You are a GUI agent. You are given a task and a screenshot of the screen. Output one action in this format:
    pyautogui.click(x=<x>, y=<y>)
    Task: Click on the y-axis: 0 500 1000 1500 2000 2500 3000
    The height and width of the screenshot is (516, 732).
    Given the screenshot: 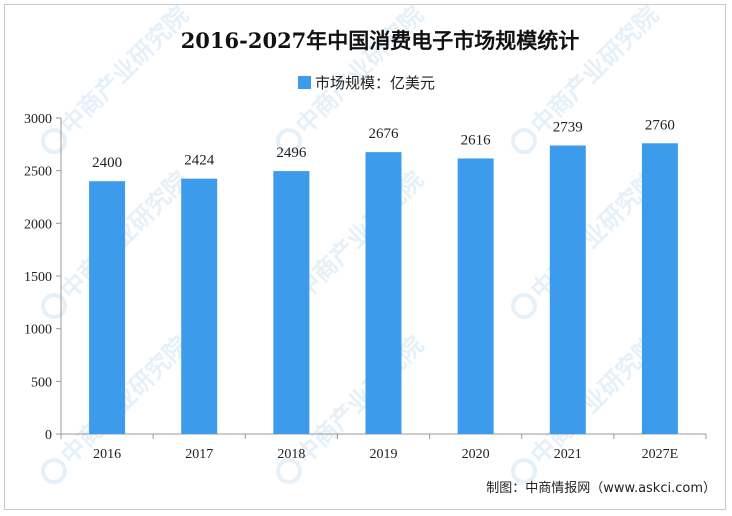 What is the action you would take?
    pyautogui.click(x=43, y=277)
    